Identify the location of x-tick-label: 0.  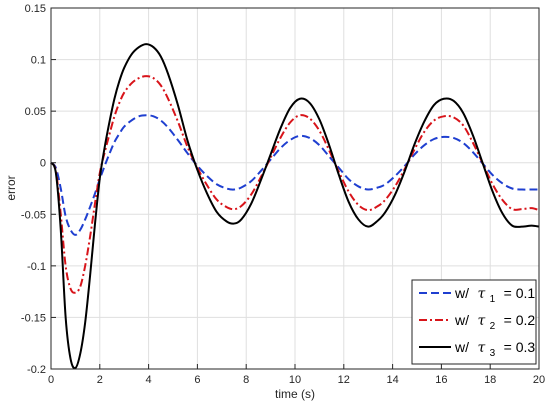
(51, 380).